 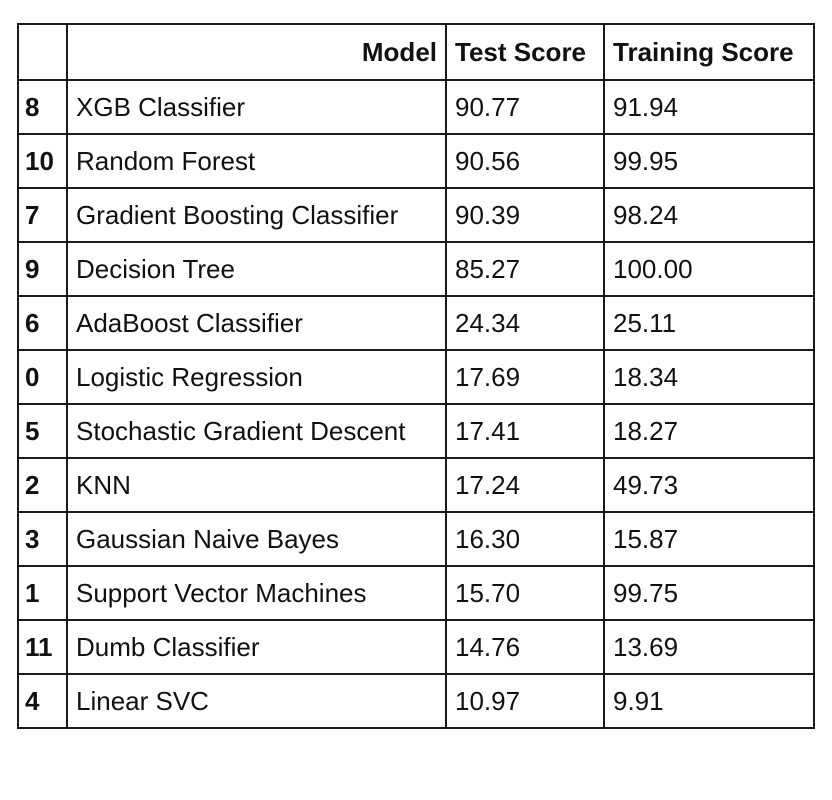 I want to click on row-index: 0, so click(x=42, y=377).